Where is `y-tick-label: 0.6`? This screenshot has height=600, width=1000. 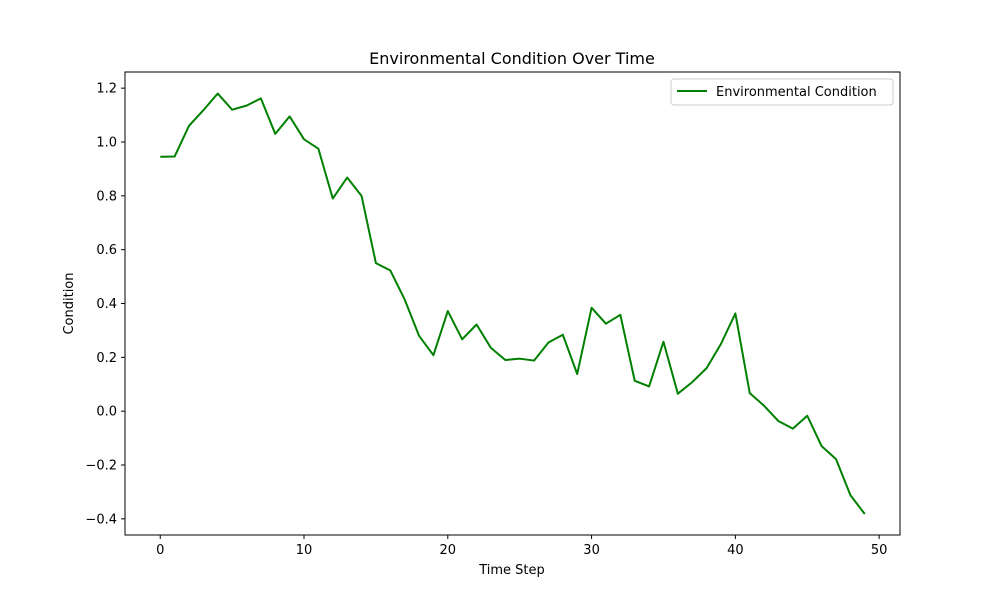 y-tick-label: 0.6 is located at coordinates (106, 250).